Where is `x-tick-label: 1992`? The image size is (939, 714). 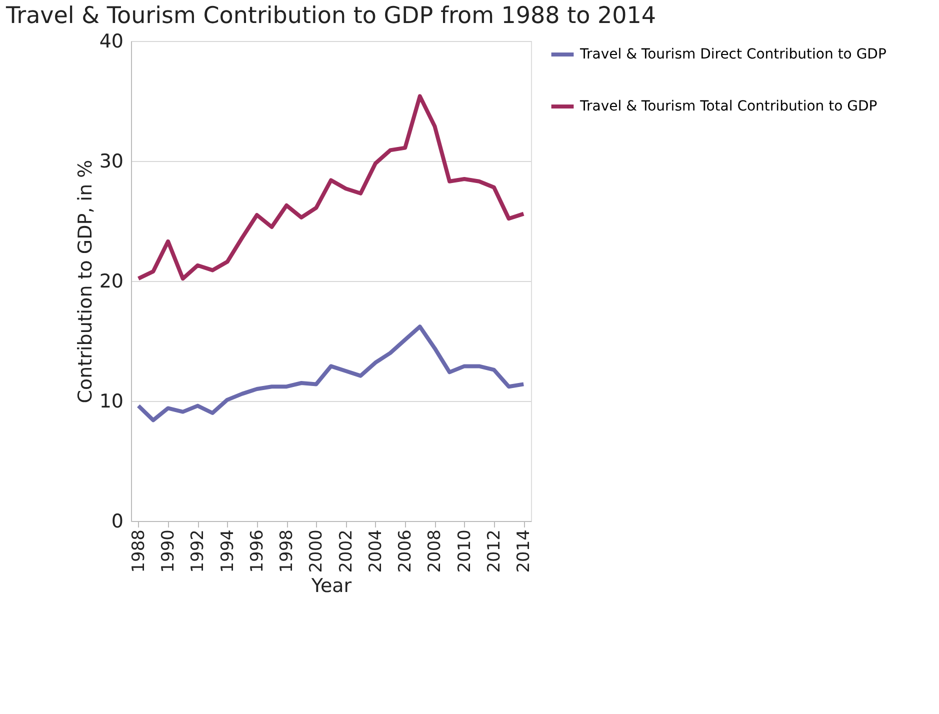 x-tick-label: 1992 is located at coordinates (198, 551).